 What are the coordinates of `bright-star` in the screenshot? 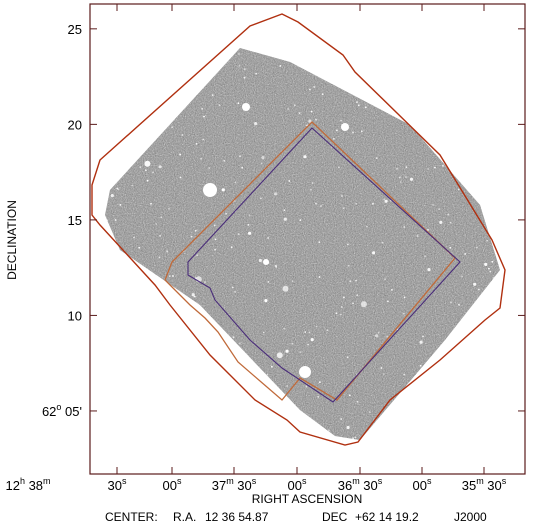 It's located at (246, 107).